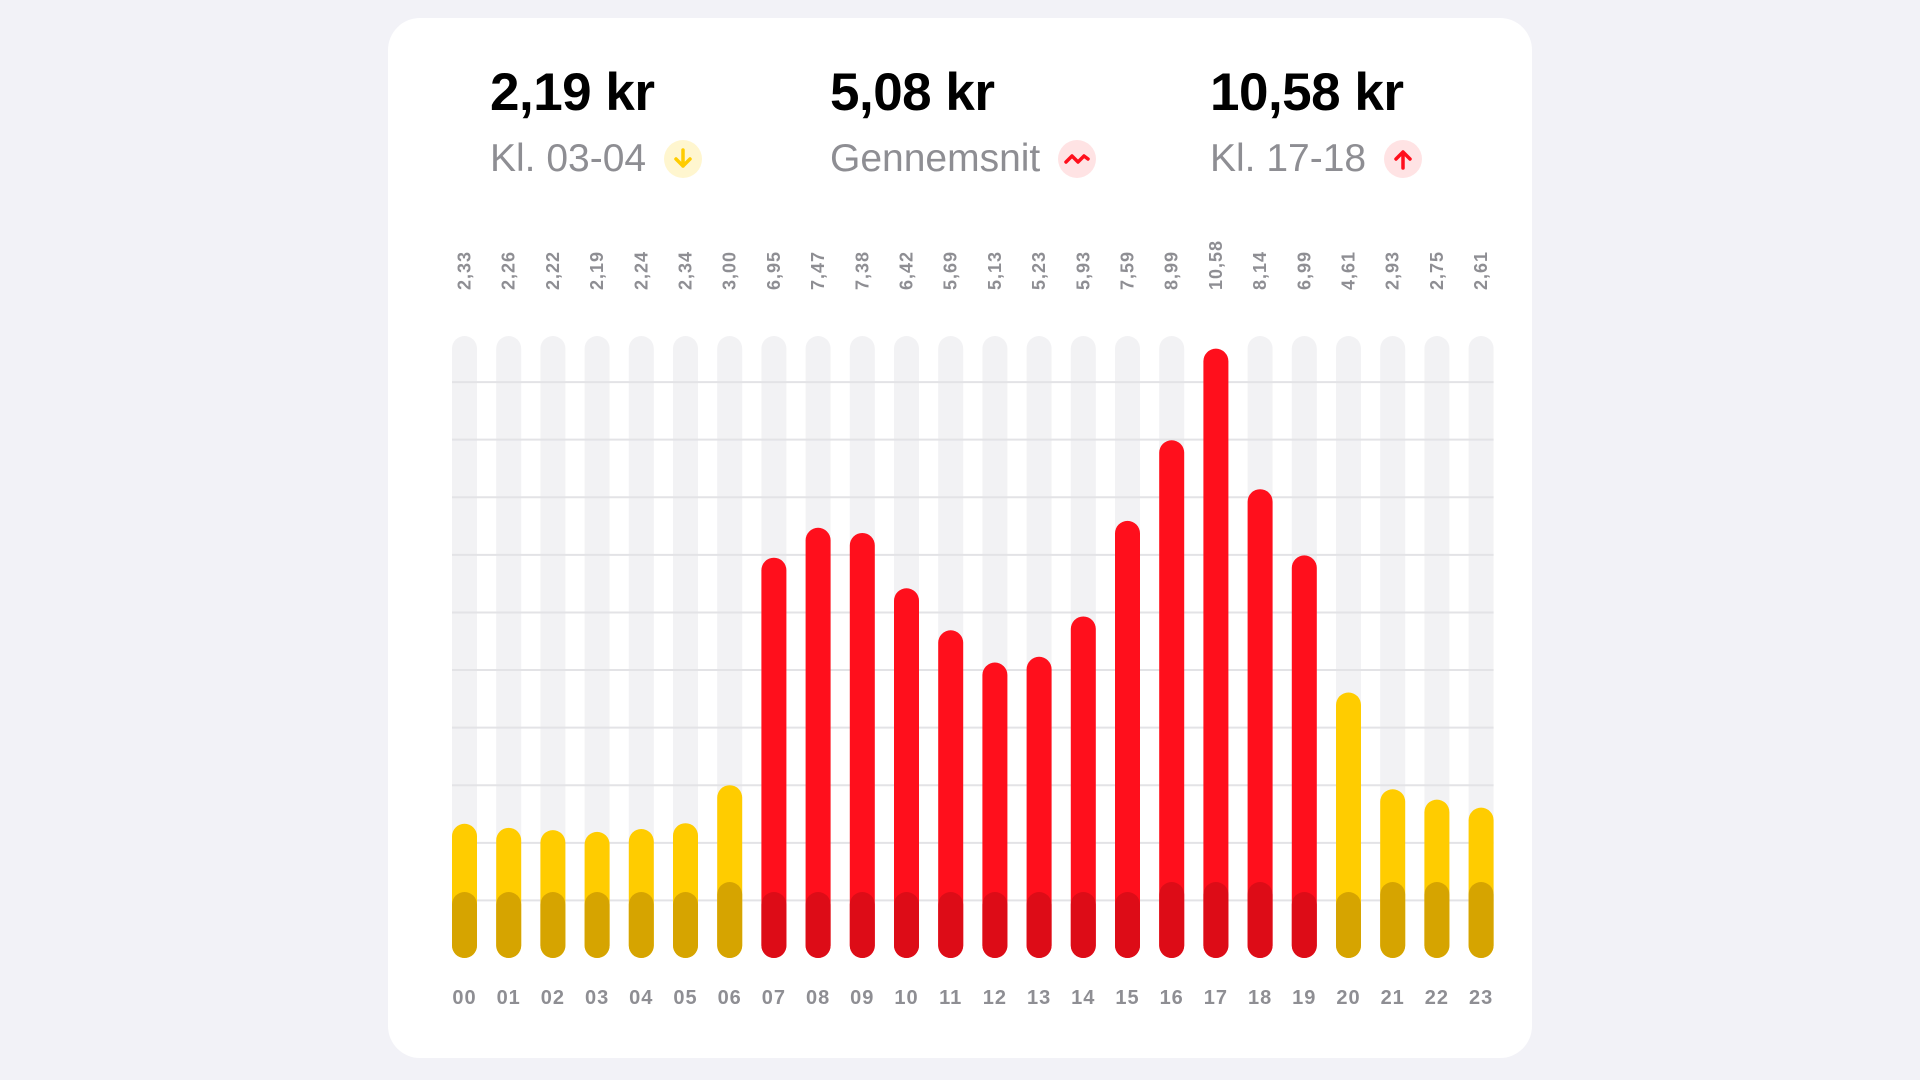  Describe the element at coordinates (818, 998) in the screenshot. I see `hour-tick-label: 08` at that location.